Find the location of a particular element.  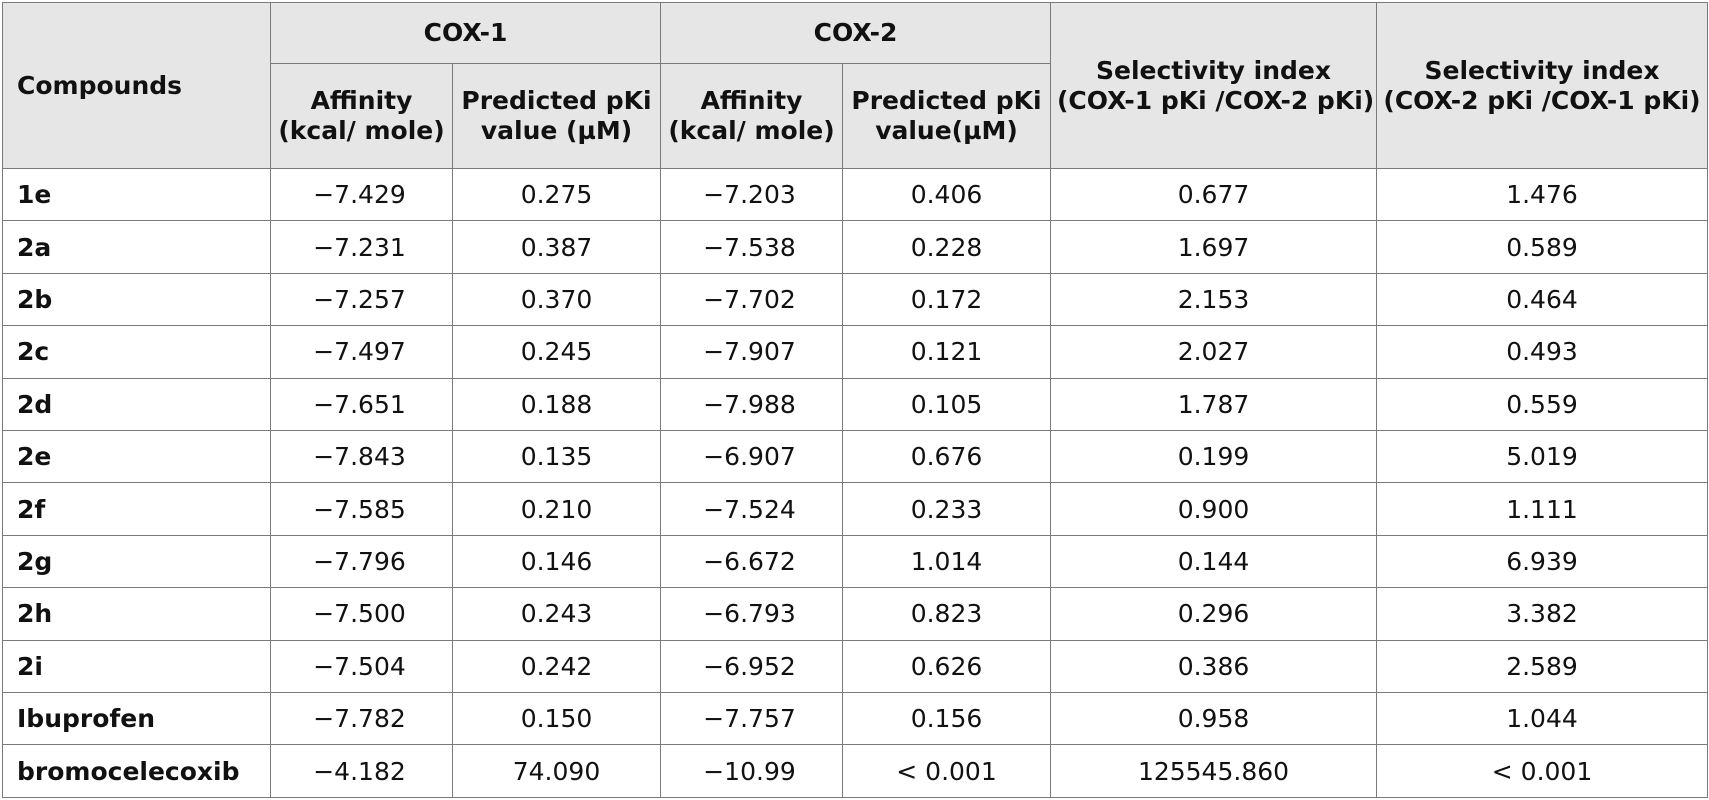

cell-selectivity-cox1-cox2: 1.697 is located at coordinates (1213, 247).